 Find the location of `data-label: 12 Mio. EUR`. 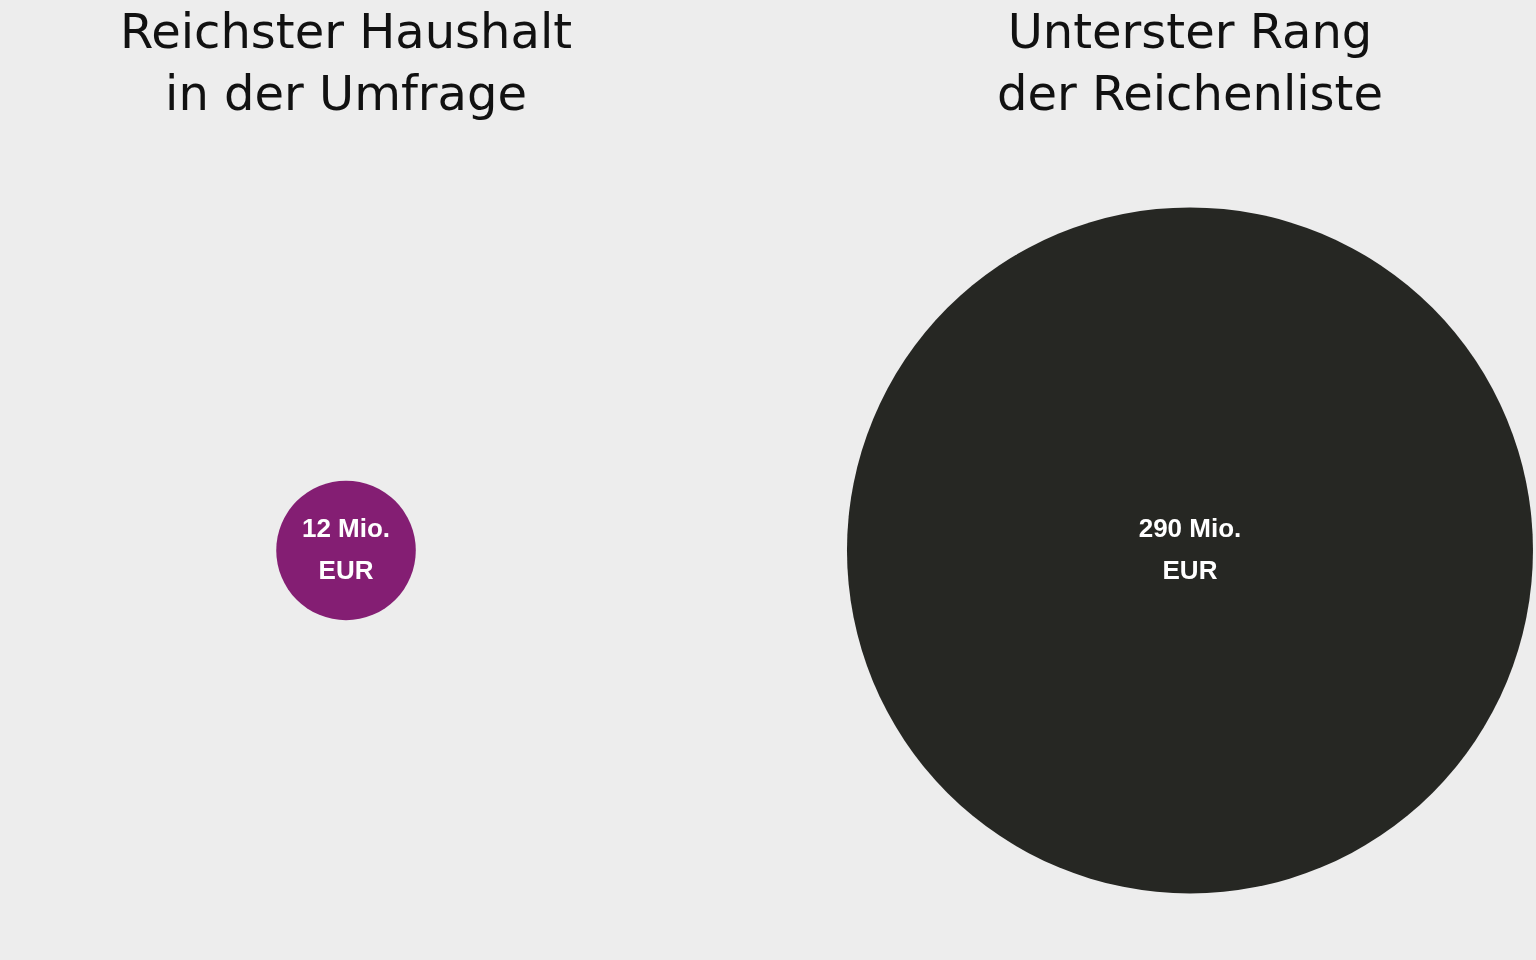

data-label: 12 Mio. EUR is located at coordinates (346, 548).